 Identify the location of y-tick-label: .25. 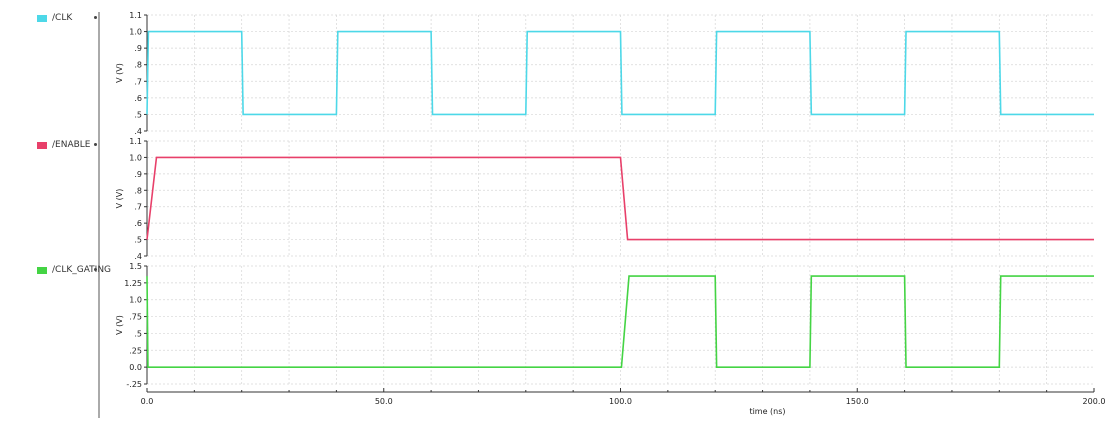
(135, 350).